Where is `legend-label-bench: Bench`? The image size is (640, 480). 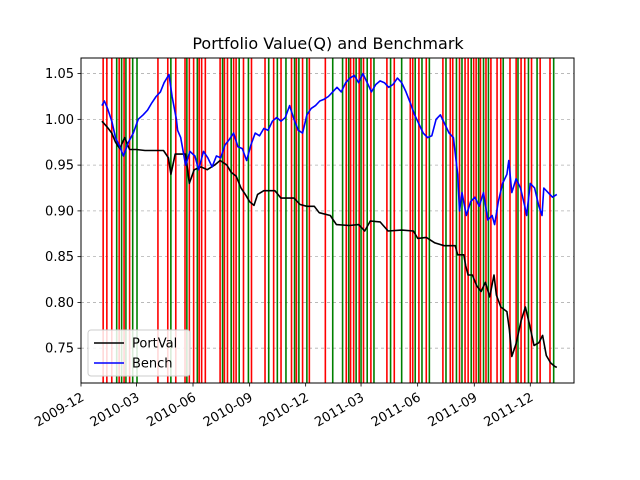 legend-label-bench: Bench is located at coordinates (152, 364).